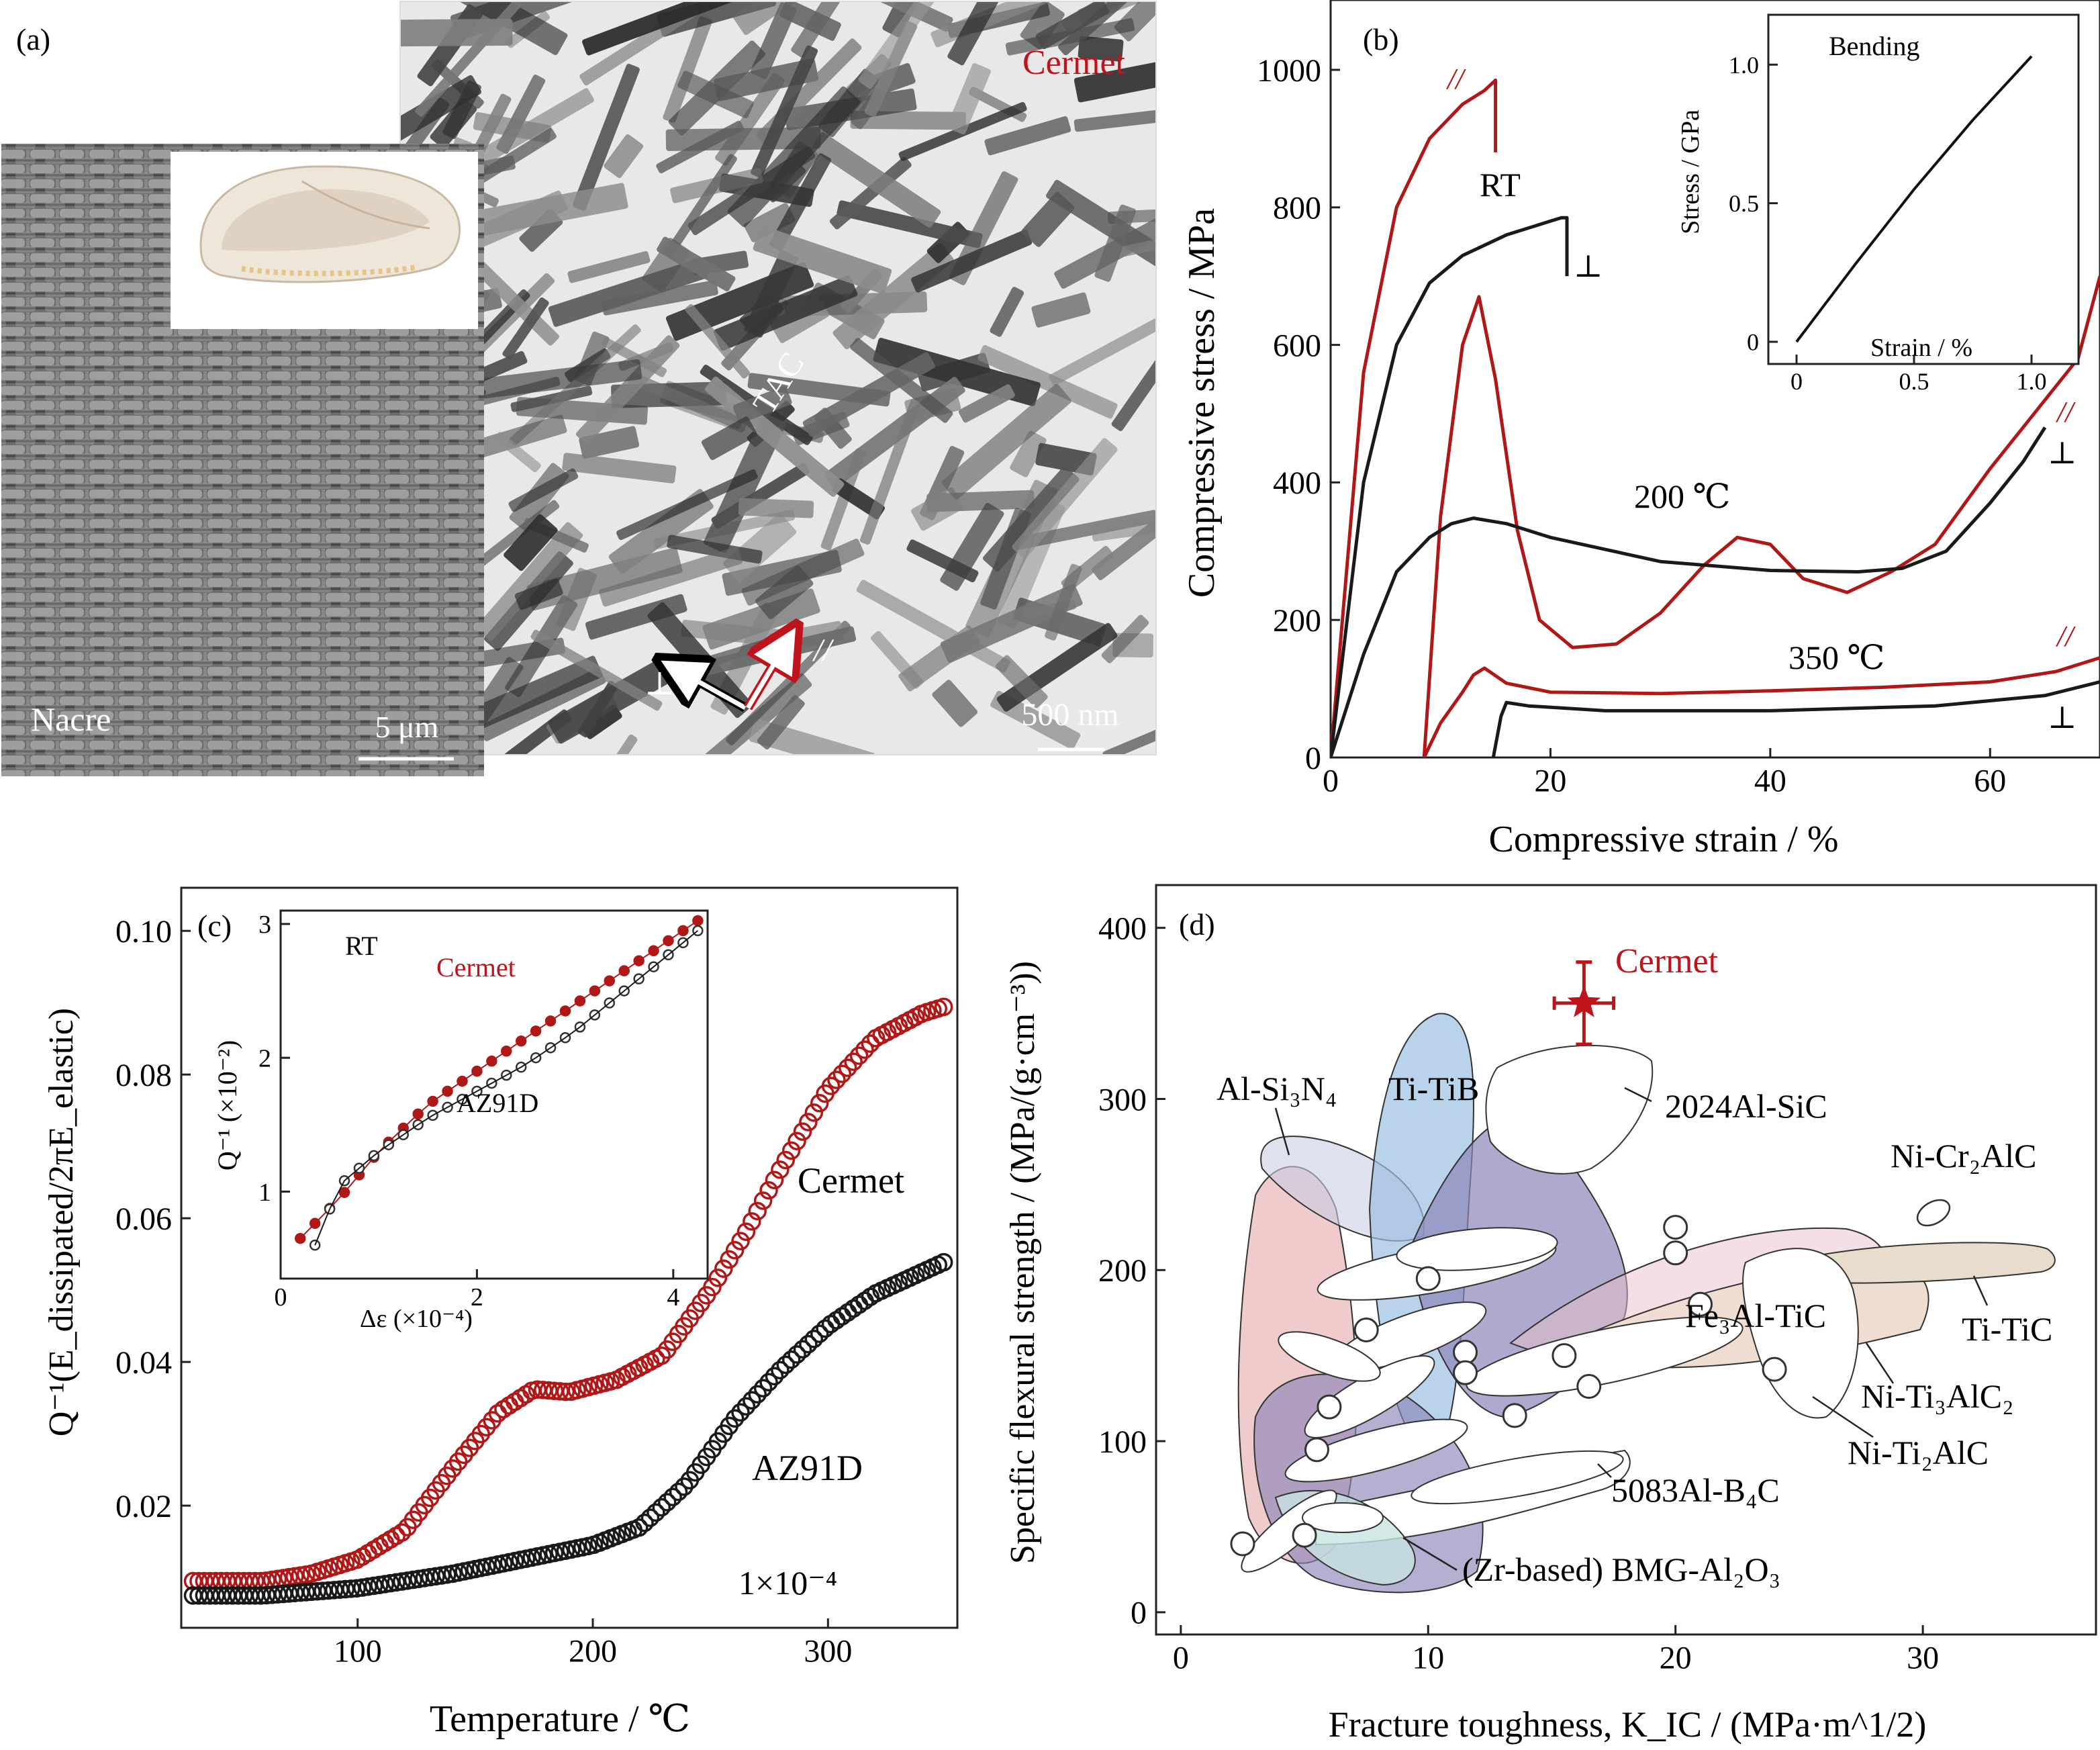  What do you see at coordinates (1069, 715) in the screenshot?
I see `tem-scale-label: 500 nm` at bounding box center [1069, 715].